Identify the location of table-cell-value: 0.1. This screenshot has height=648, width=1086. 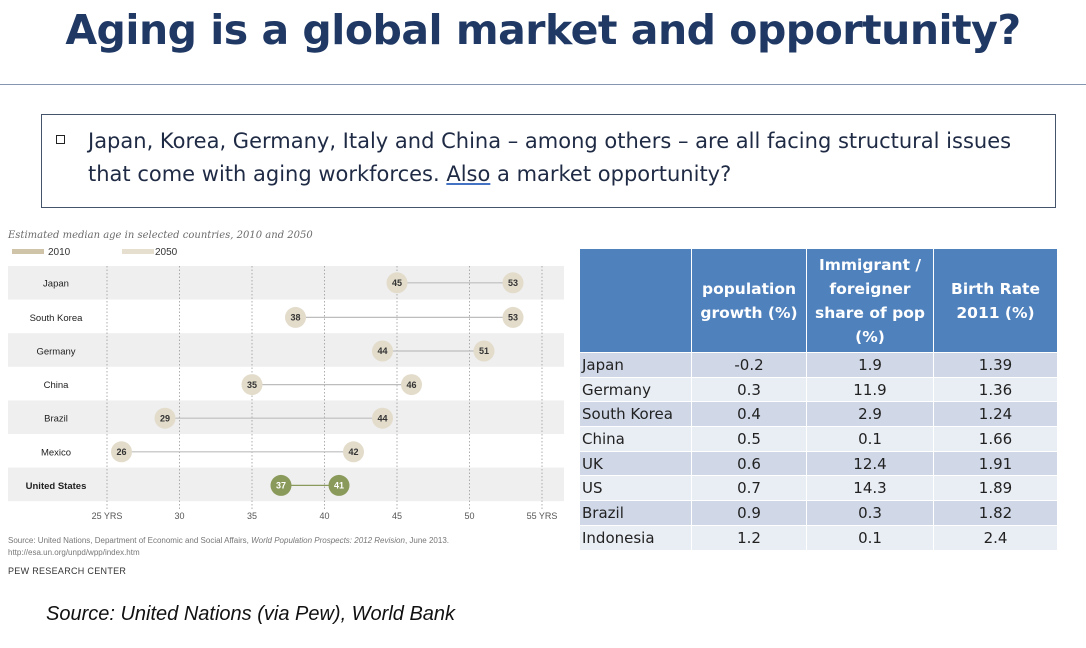
(870, 439).